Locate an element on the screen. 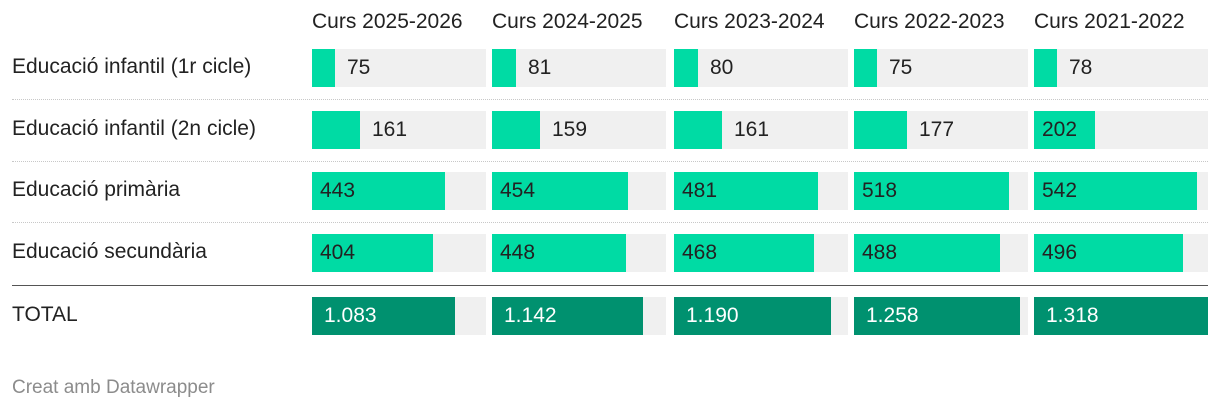 Image resolution: width=1220 pixels, height=412 pixels. row-label: Educació secundària is located at coordinates (109, 251).